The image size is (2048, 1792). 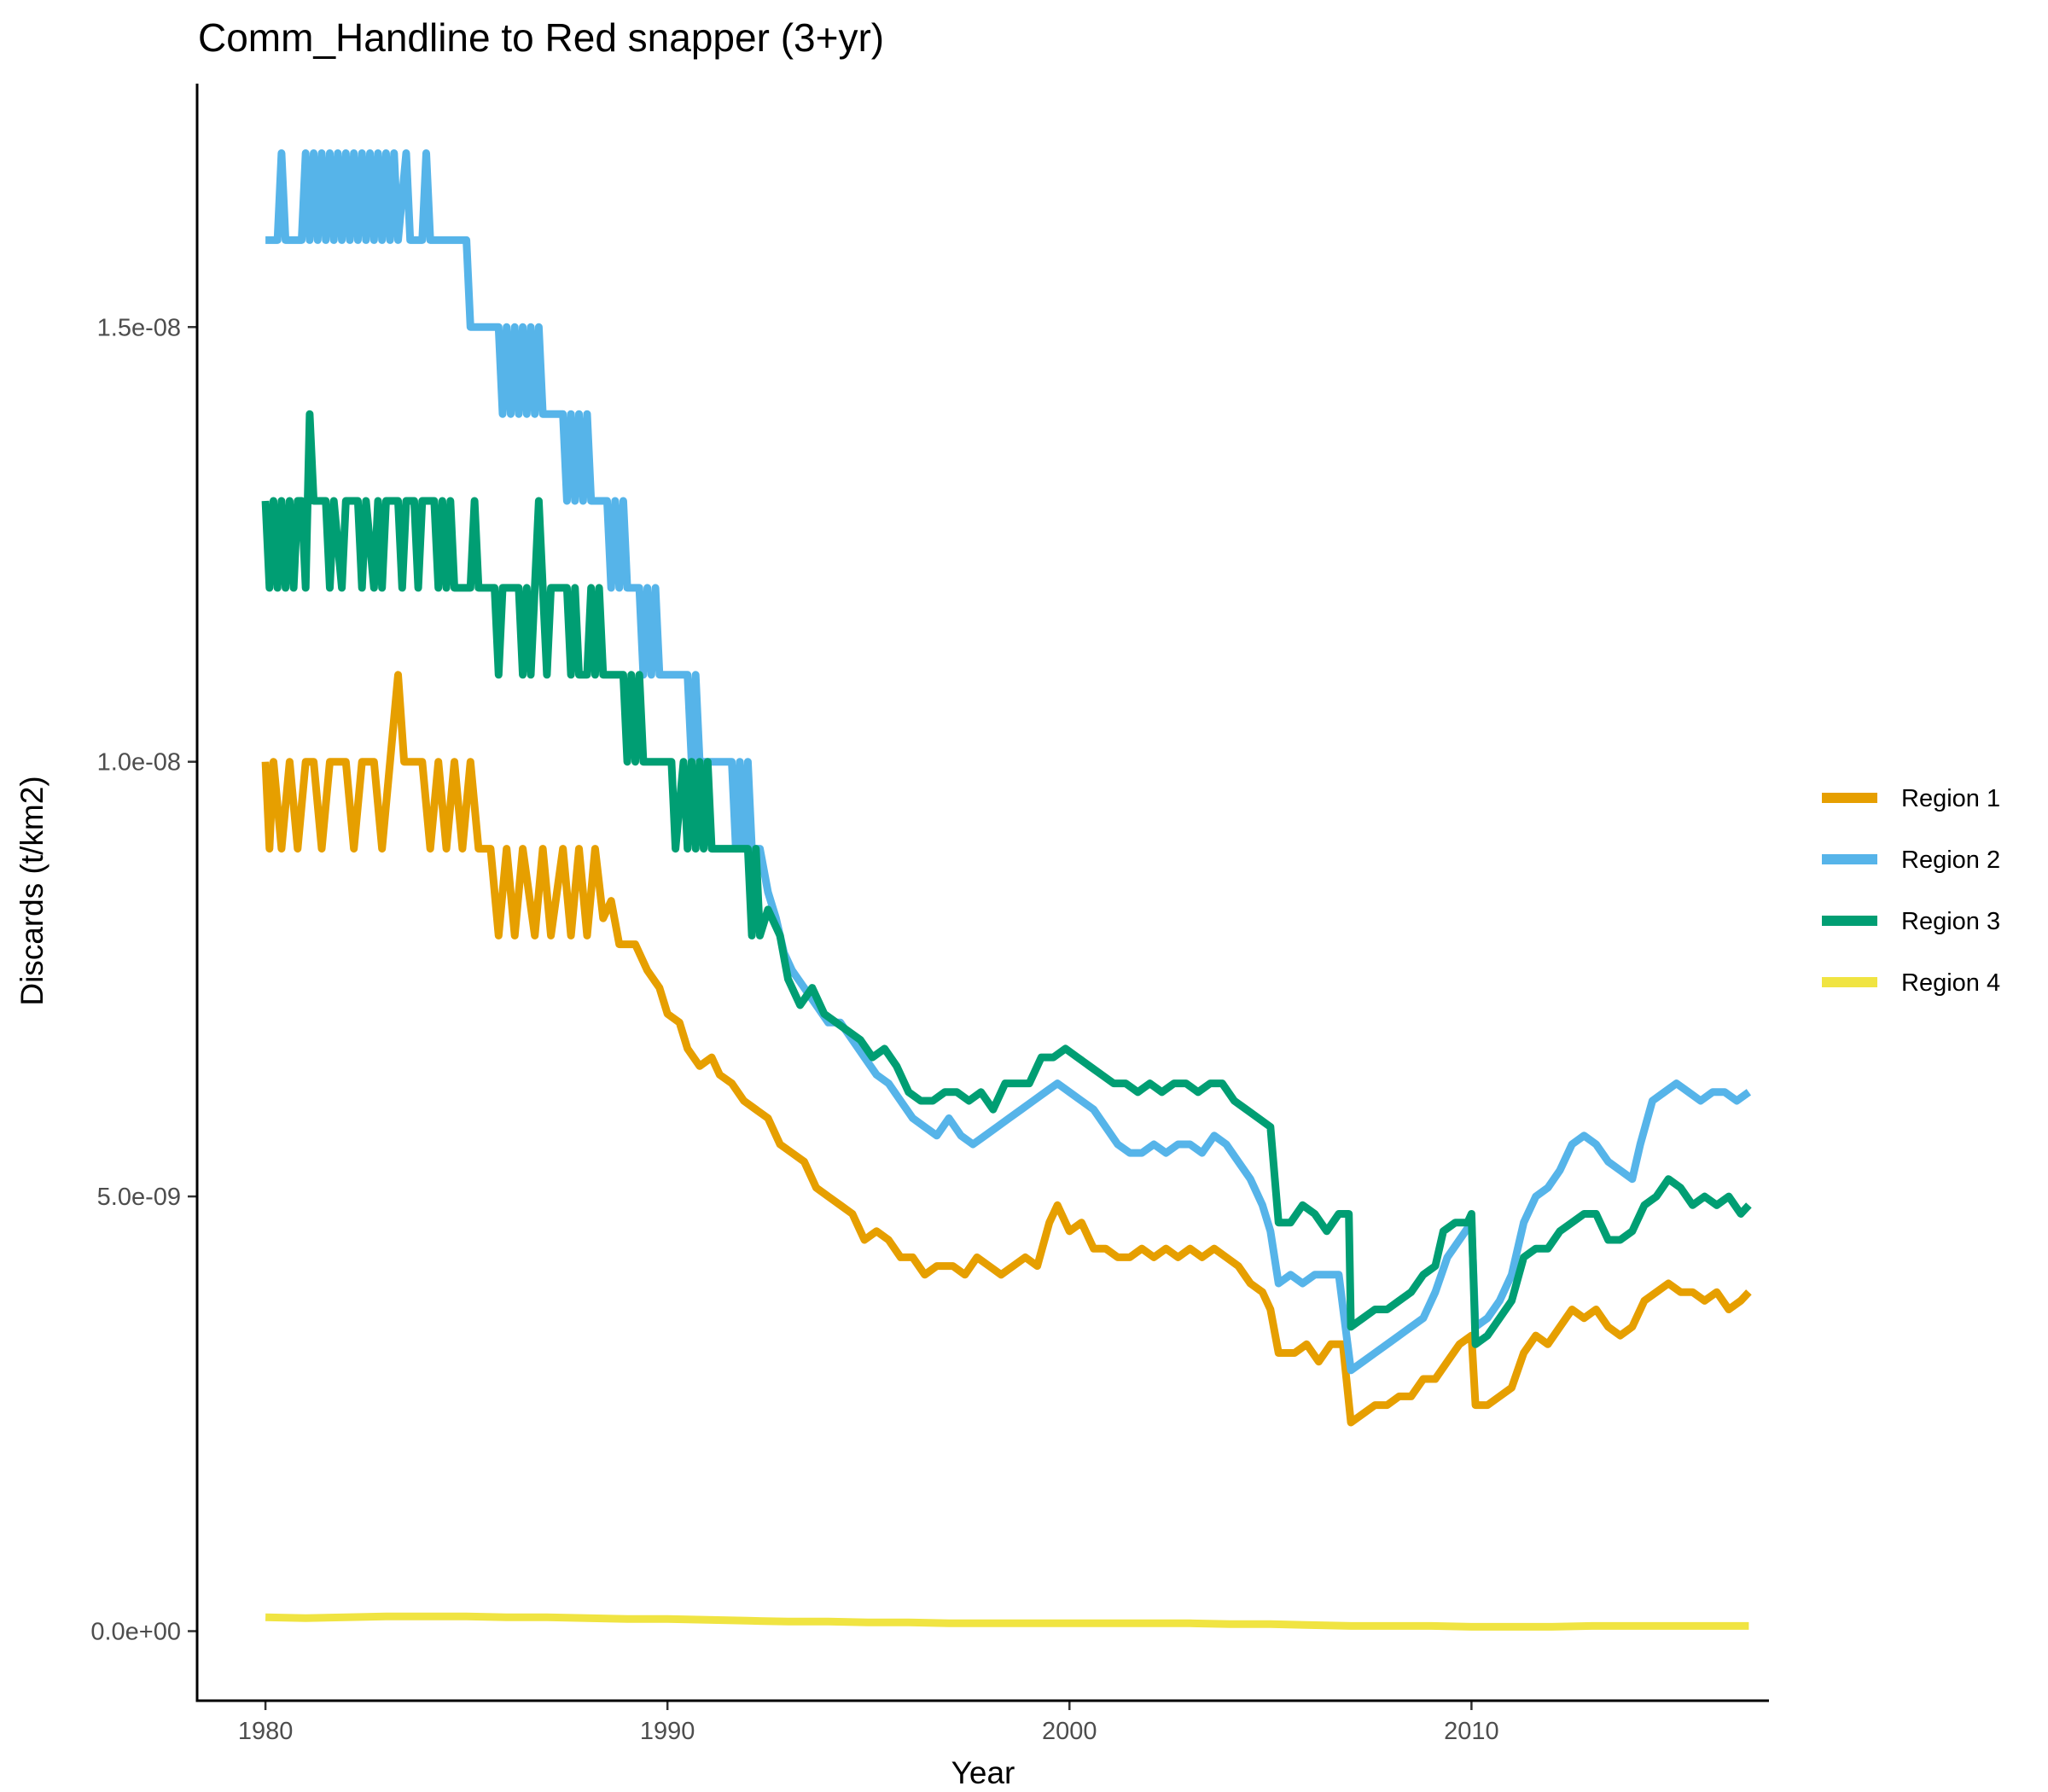 What do you see at coordinates (868, 1723) in the screenshot?
I see `x-axis: 1980 1990 2000 2010` at bounding box center [868, 1723].